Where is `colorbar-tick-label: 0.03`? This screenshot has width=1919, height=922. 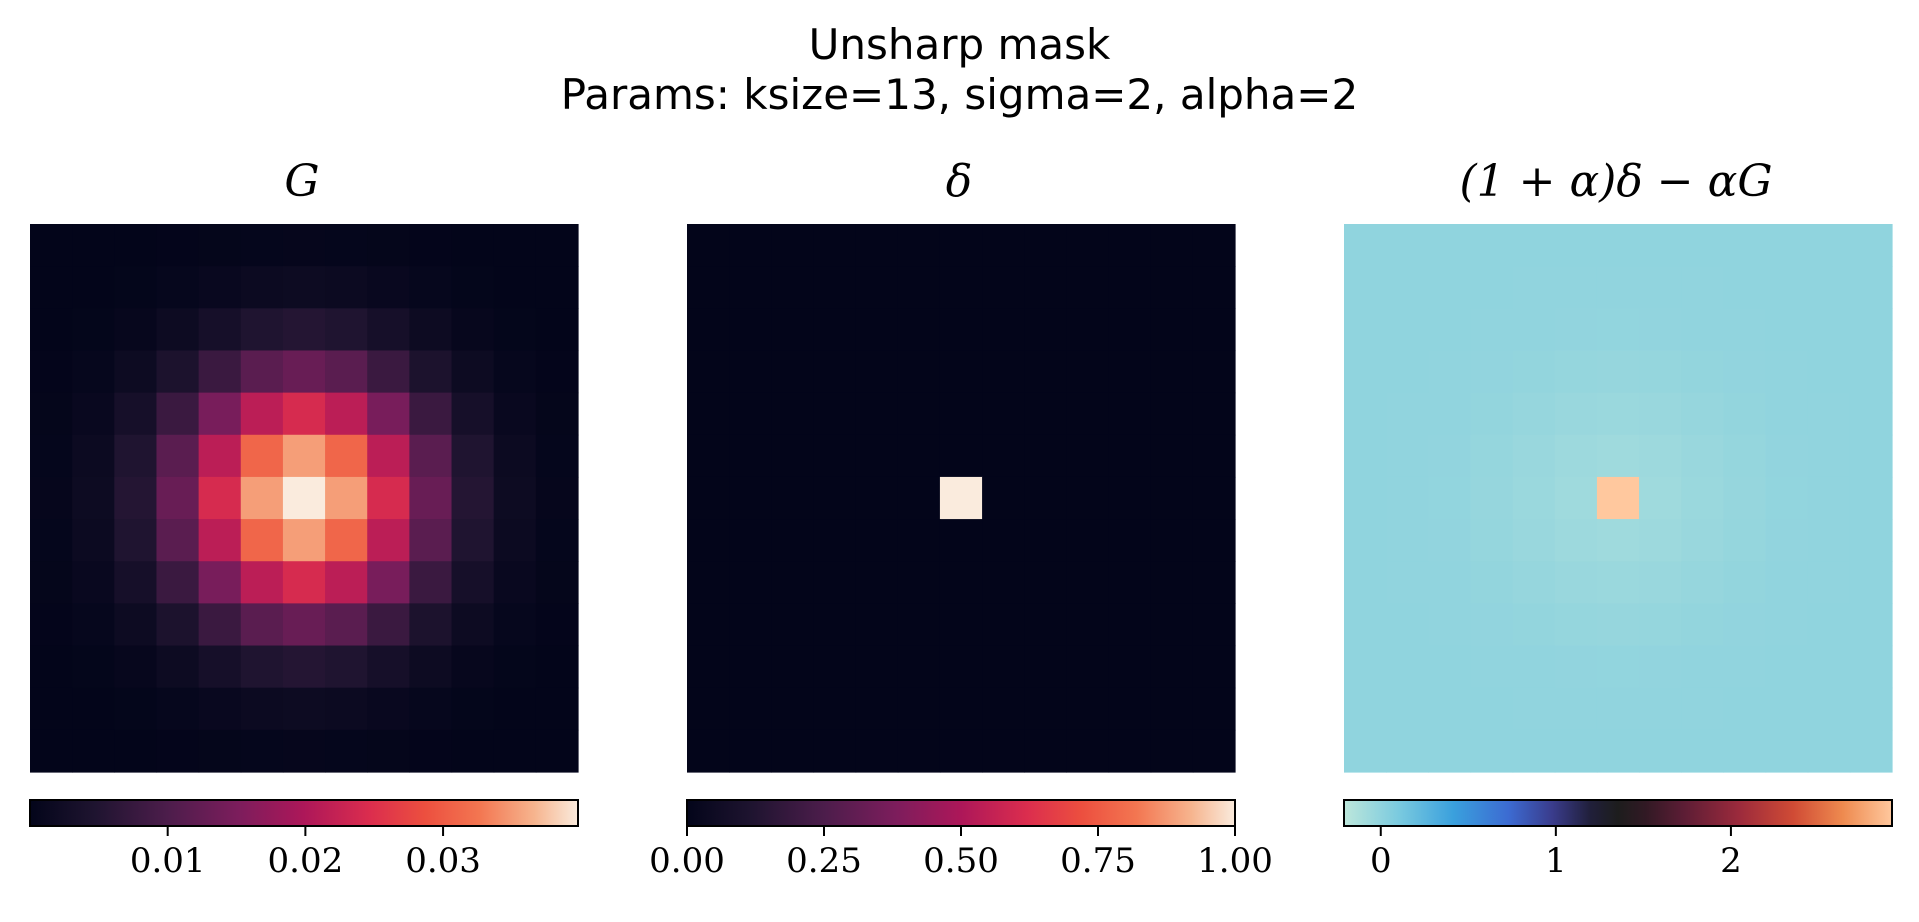
colorbar-tick-label: 0.03 is located at coordinates (443, 861).